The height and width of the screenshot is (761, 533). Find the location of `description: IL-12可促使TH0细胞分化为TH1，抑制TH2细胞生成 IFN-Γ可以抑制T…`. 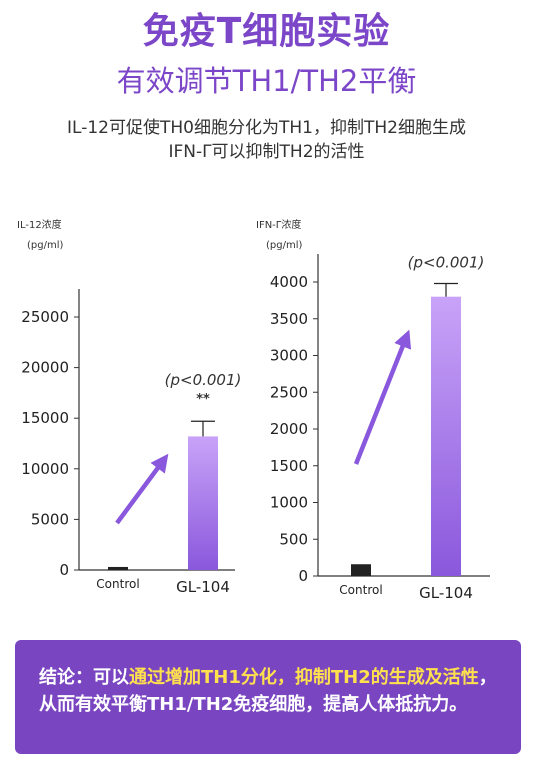

description: IL-12可促使TH0细胞分化为TH1，抑制TH2细胞生成 IFN-Γ可以抑制T… is located at coordinates (266, 140).